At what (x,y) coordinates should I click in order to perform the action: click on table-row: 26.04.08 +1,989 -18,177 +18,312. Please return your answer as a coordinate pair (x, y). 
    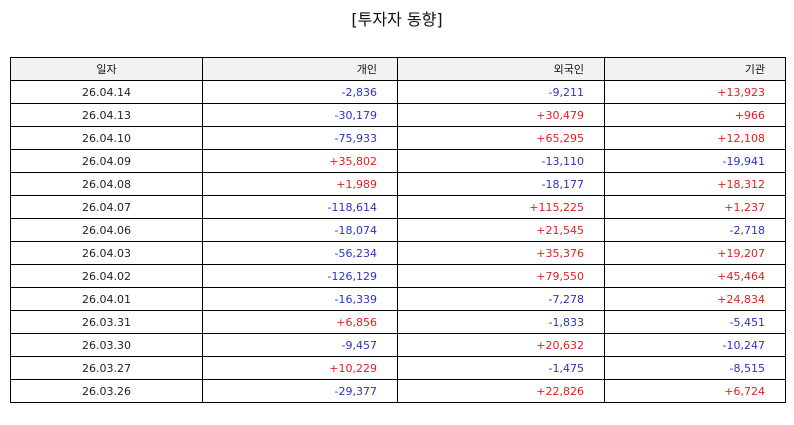
    Looking at the image, I should click on (398, 184).